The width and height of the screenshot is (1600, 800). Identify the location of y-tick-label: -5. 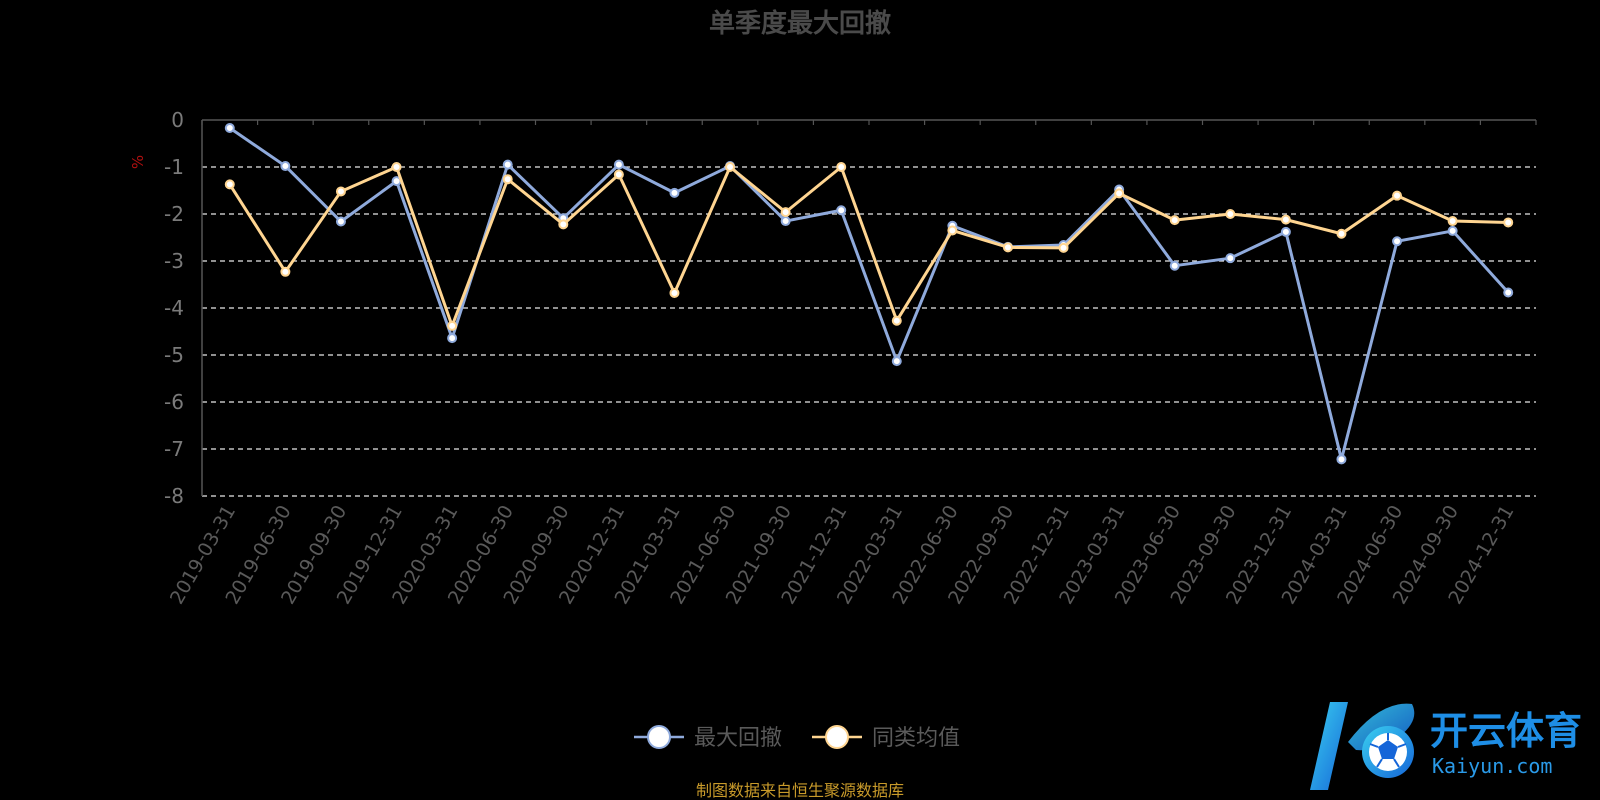
(174, 355).